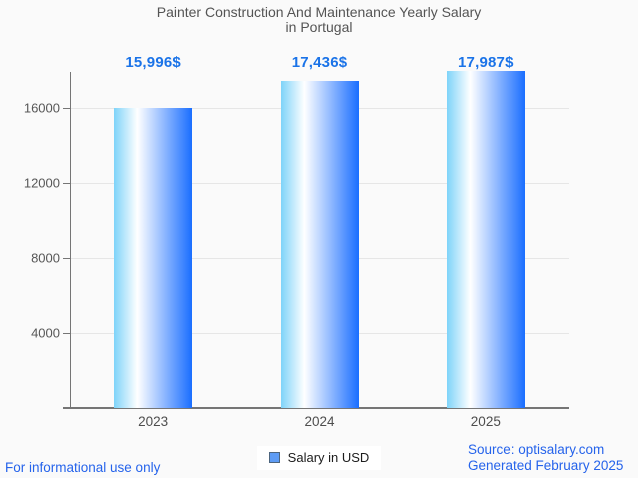 The image size is (638, 478). Describe the element at coordinates (45, 333) in the screenshot. I see `y-tick-label: 4000` at that location.